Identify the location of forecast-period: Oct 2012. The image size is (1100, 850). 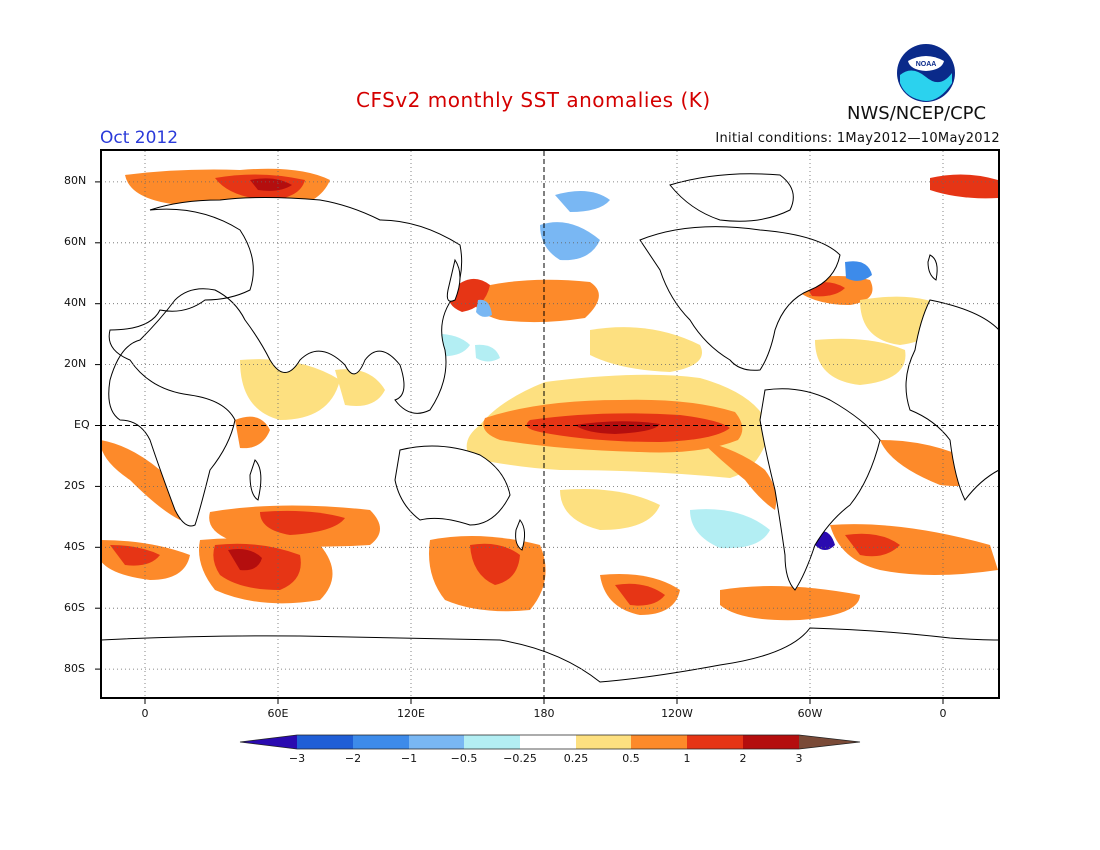
(139, 138).